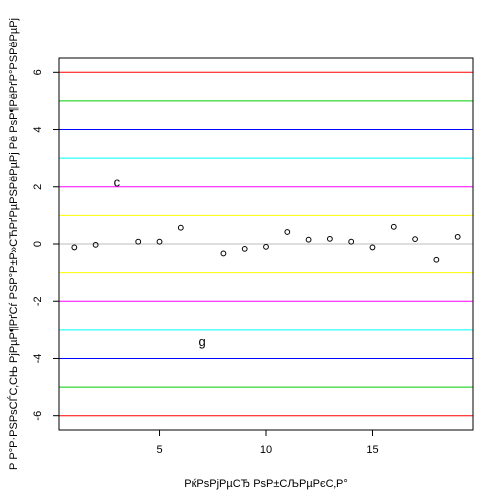 Image resolution: width=504 pixels, height=504 pixels. I want to click on x-tick-label: 15, so click(372, 450).